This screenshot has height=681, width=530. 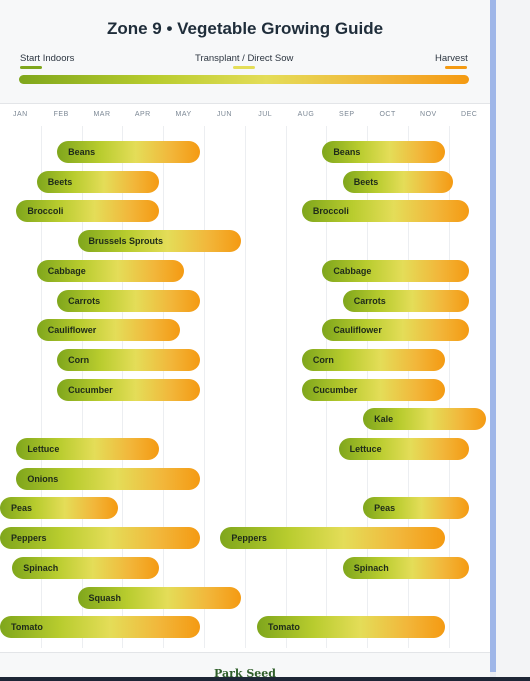 I want to click on month-tick-label: NOV, so click(x=428, y=114).